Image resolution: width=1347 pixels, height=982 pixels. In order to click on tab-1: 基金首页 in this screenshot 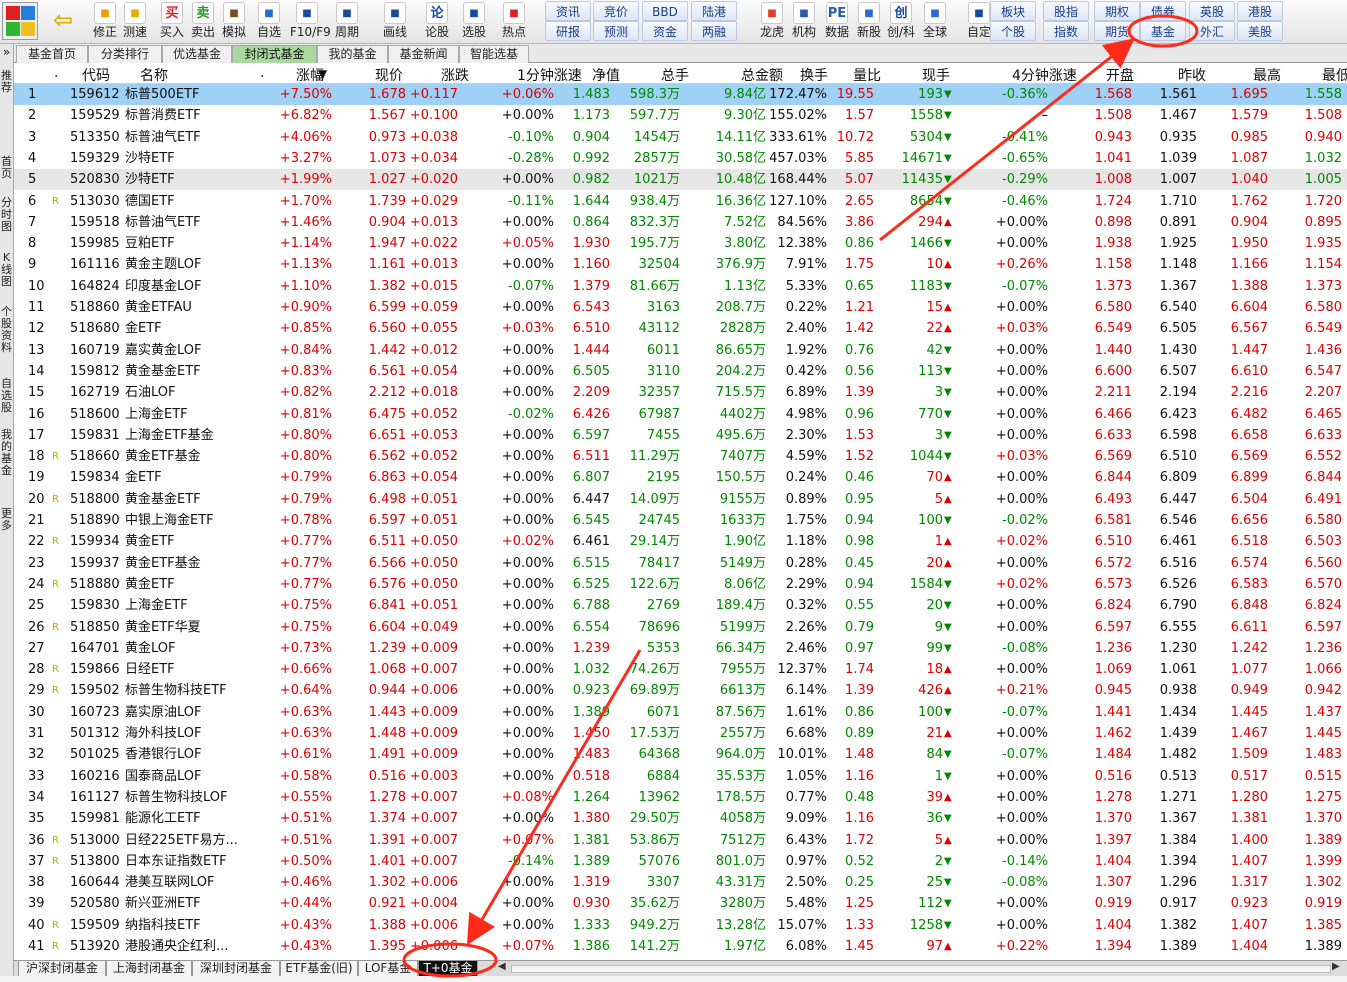, I will do `click(52, 54)`.